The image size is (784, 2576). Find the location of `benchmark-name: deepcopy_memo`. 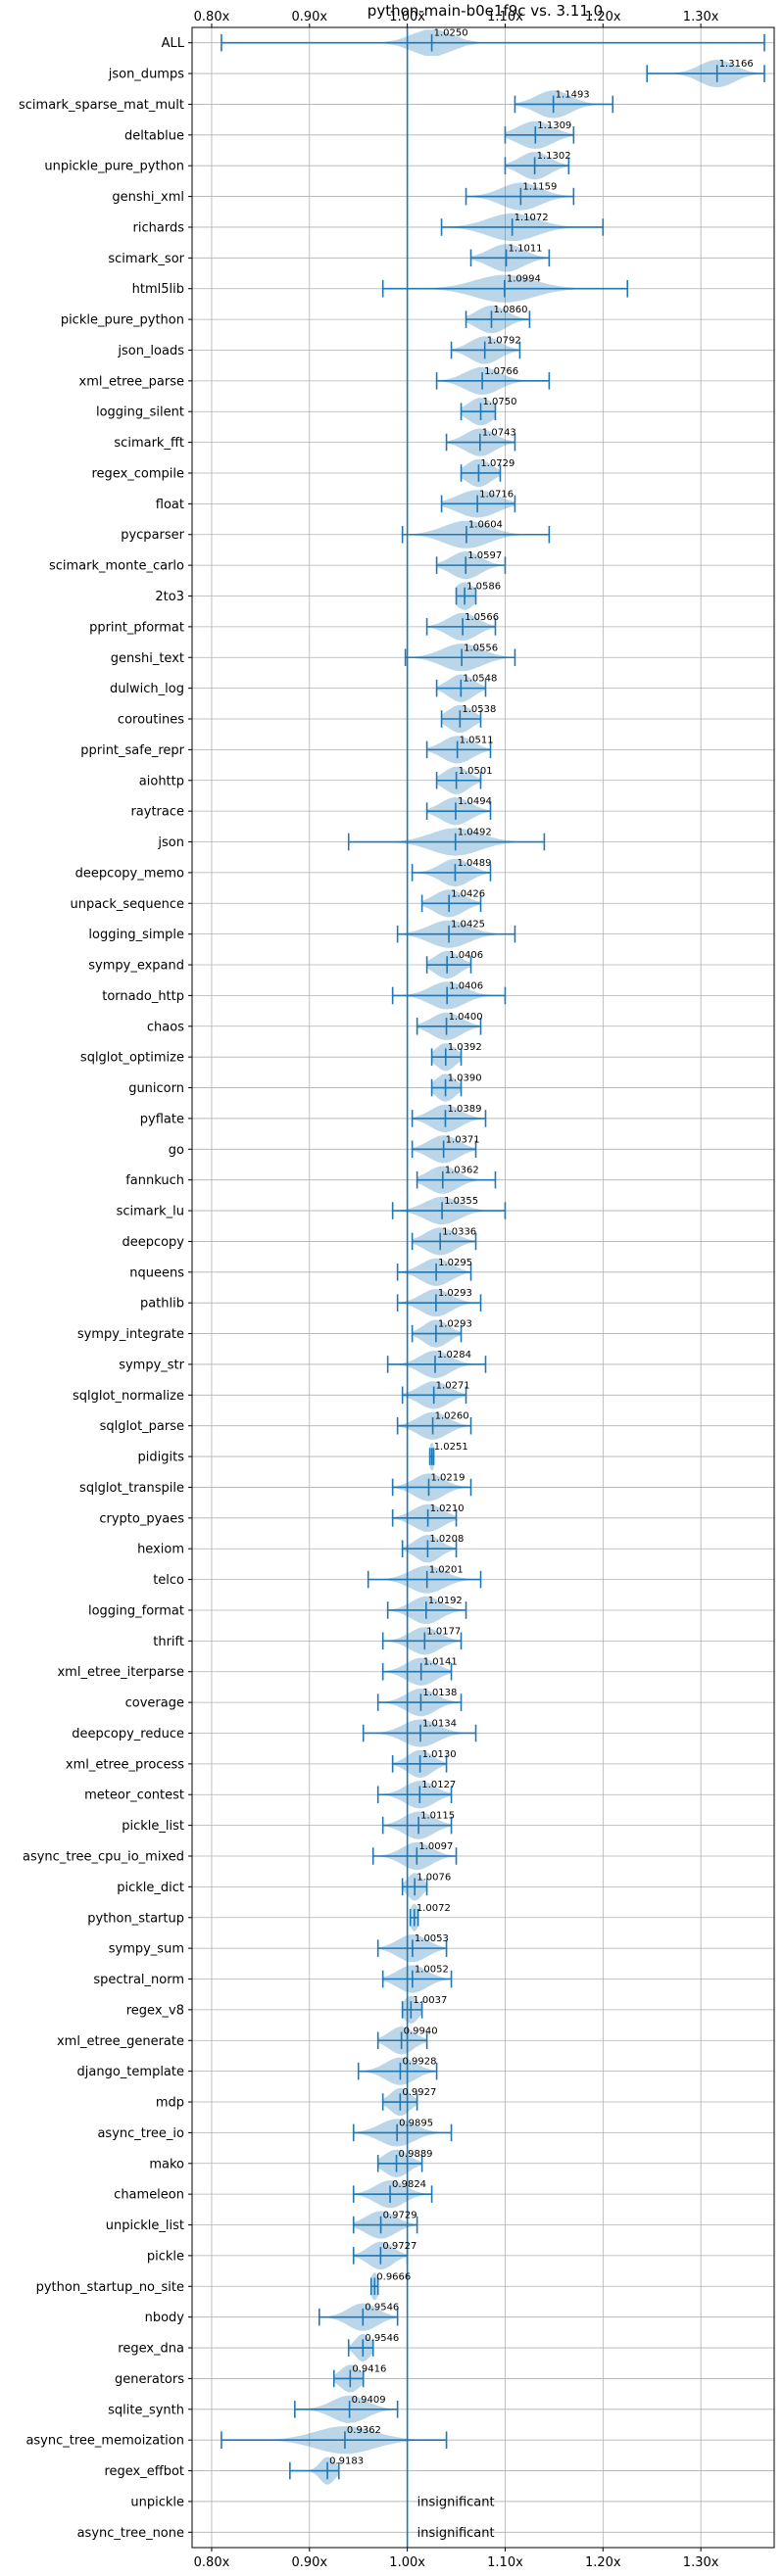

benchmark-name: deepcopy_memo is located at coordinates (129, 873).